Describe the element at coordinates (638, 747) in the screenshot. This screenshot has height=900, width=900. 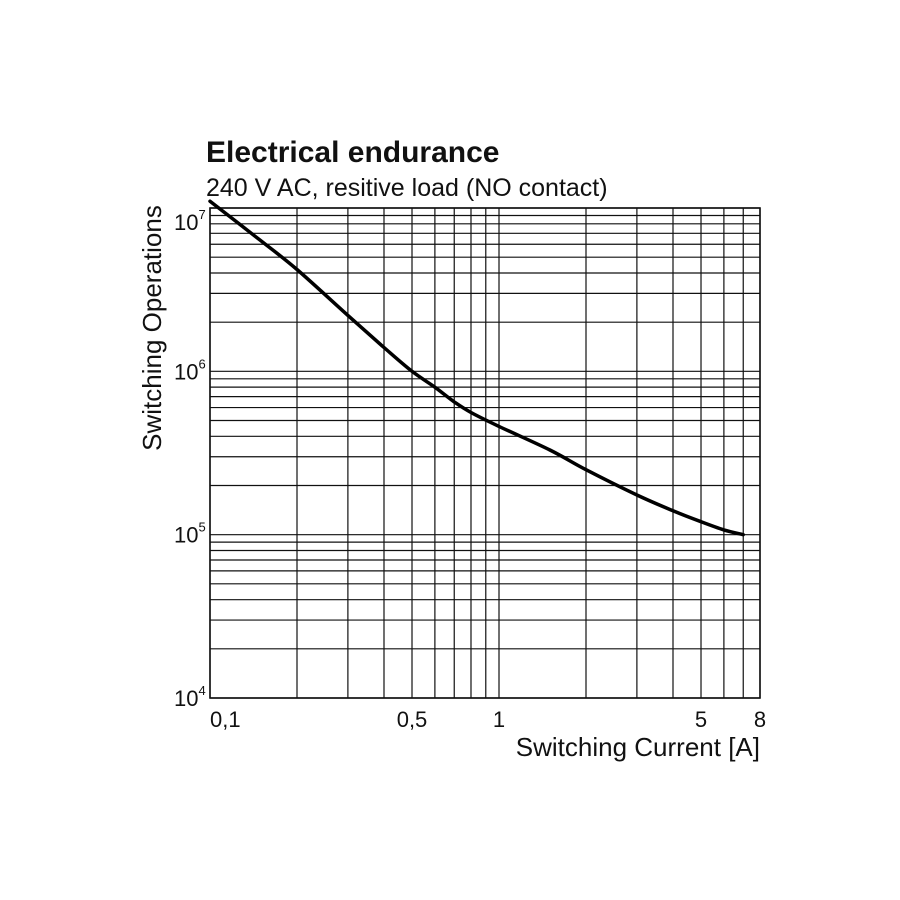
I see `x-axis-label: Switching Current [A]` at that location.